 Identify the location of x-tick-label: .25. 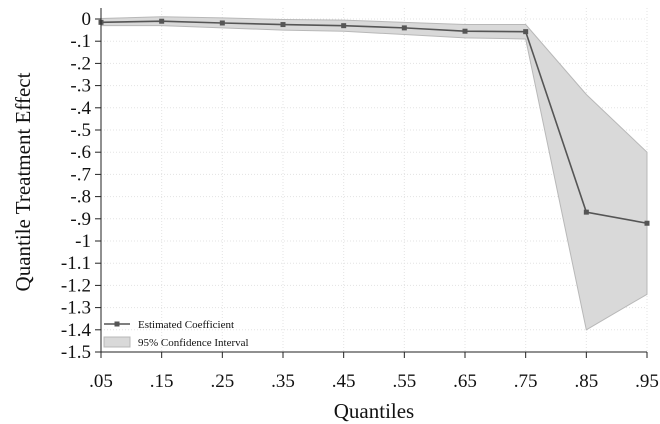
(222, 381).